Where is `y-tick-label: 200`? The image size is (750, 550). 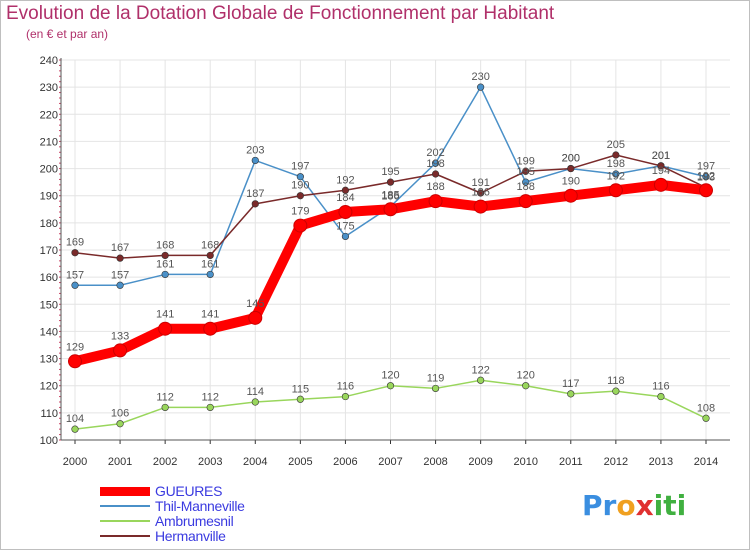
y-tick-label: 200 is located at coordinates (49, 170).